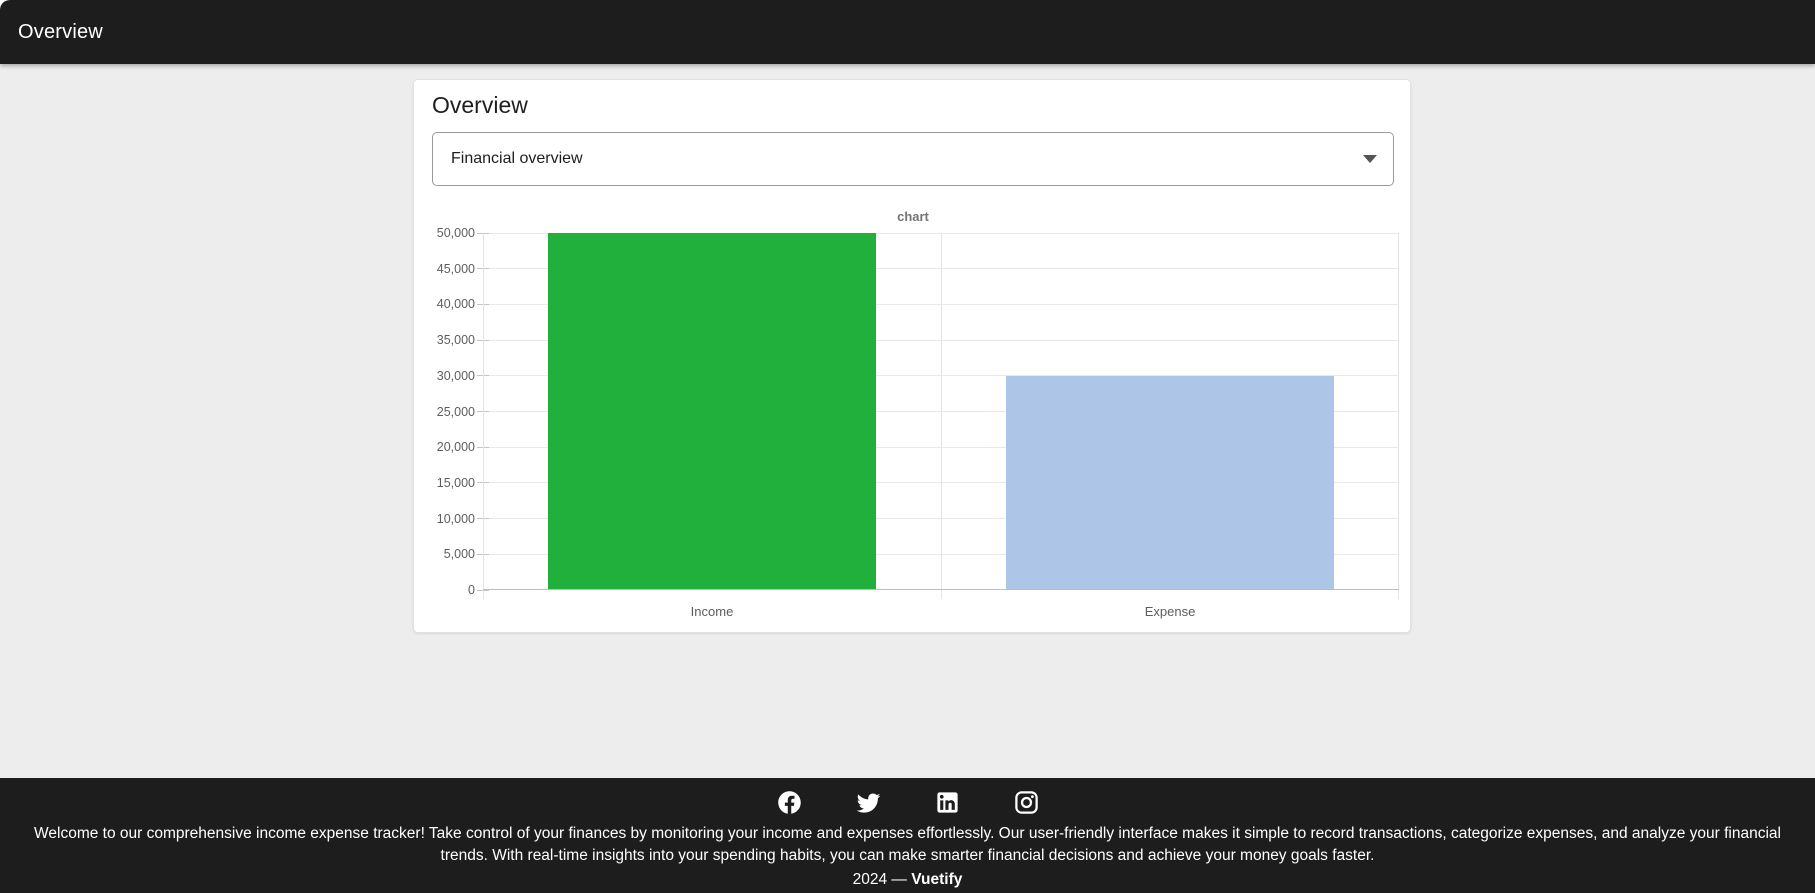 The width and height of the screenshot is (1815, 893). What do you see at coordinates (868, 802) in the screenshot?
I see `twitter-icon` at bounding box center [868, 802].